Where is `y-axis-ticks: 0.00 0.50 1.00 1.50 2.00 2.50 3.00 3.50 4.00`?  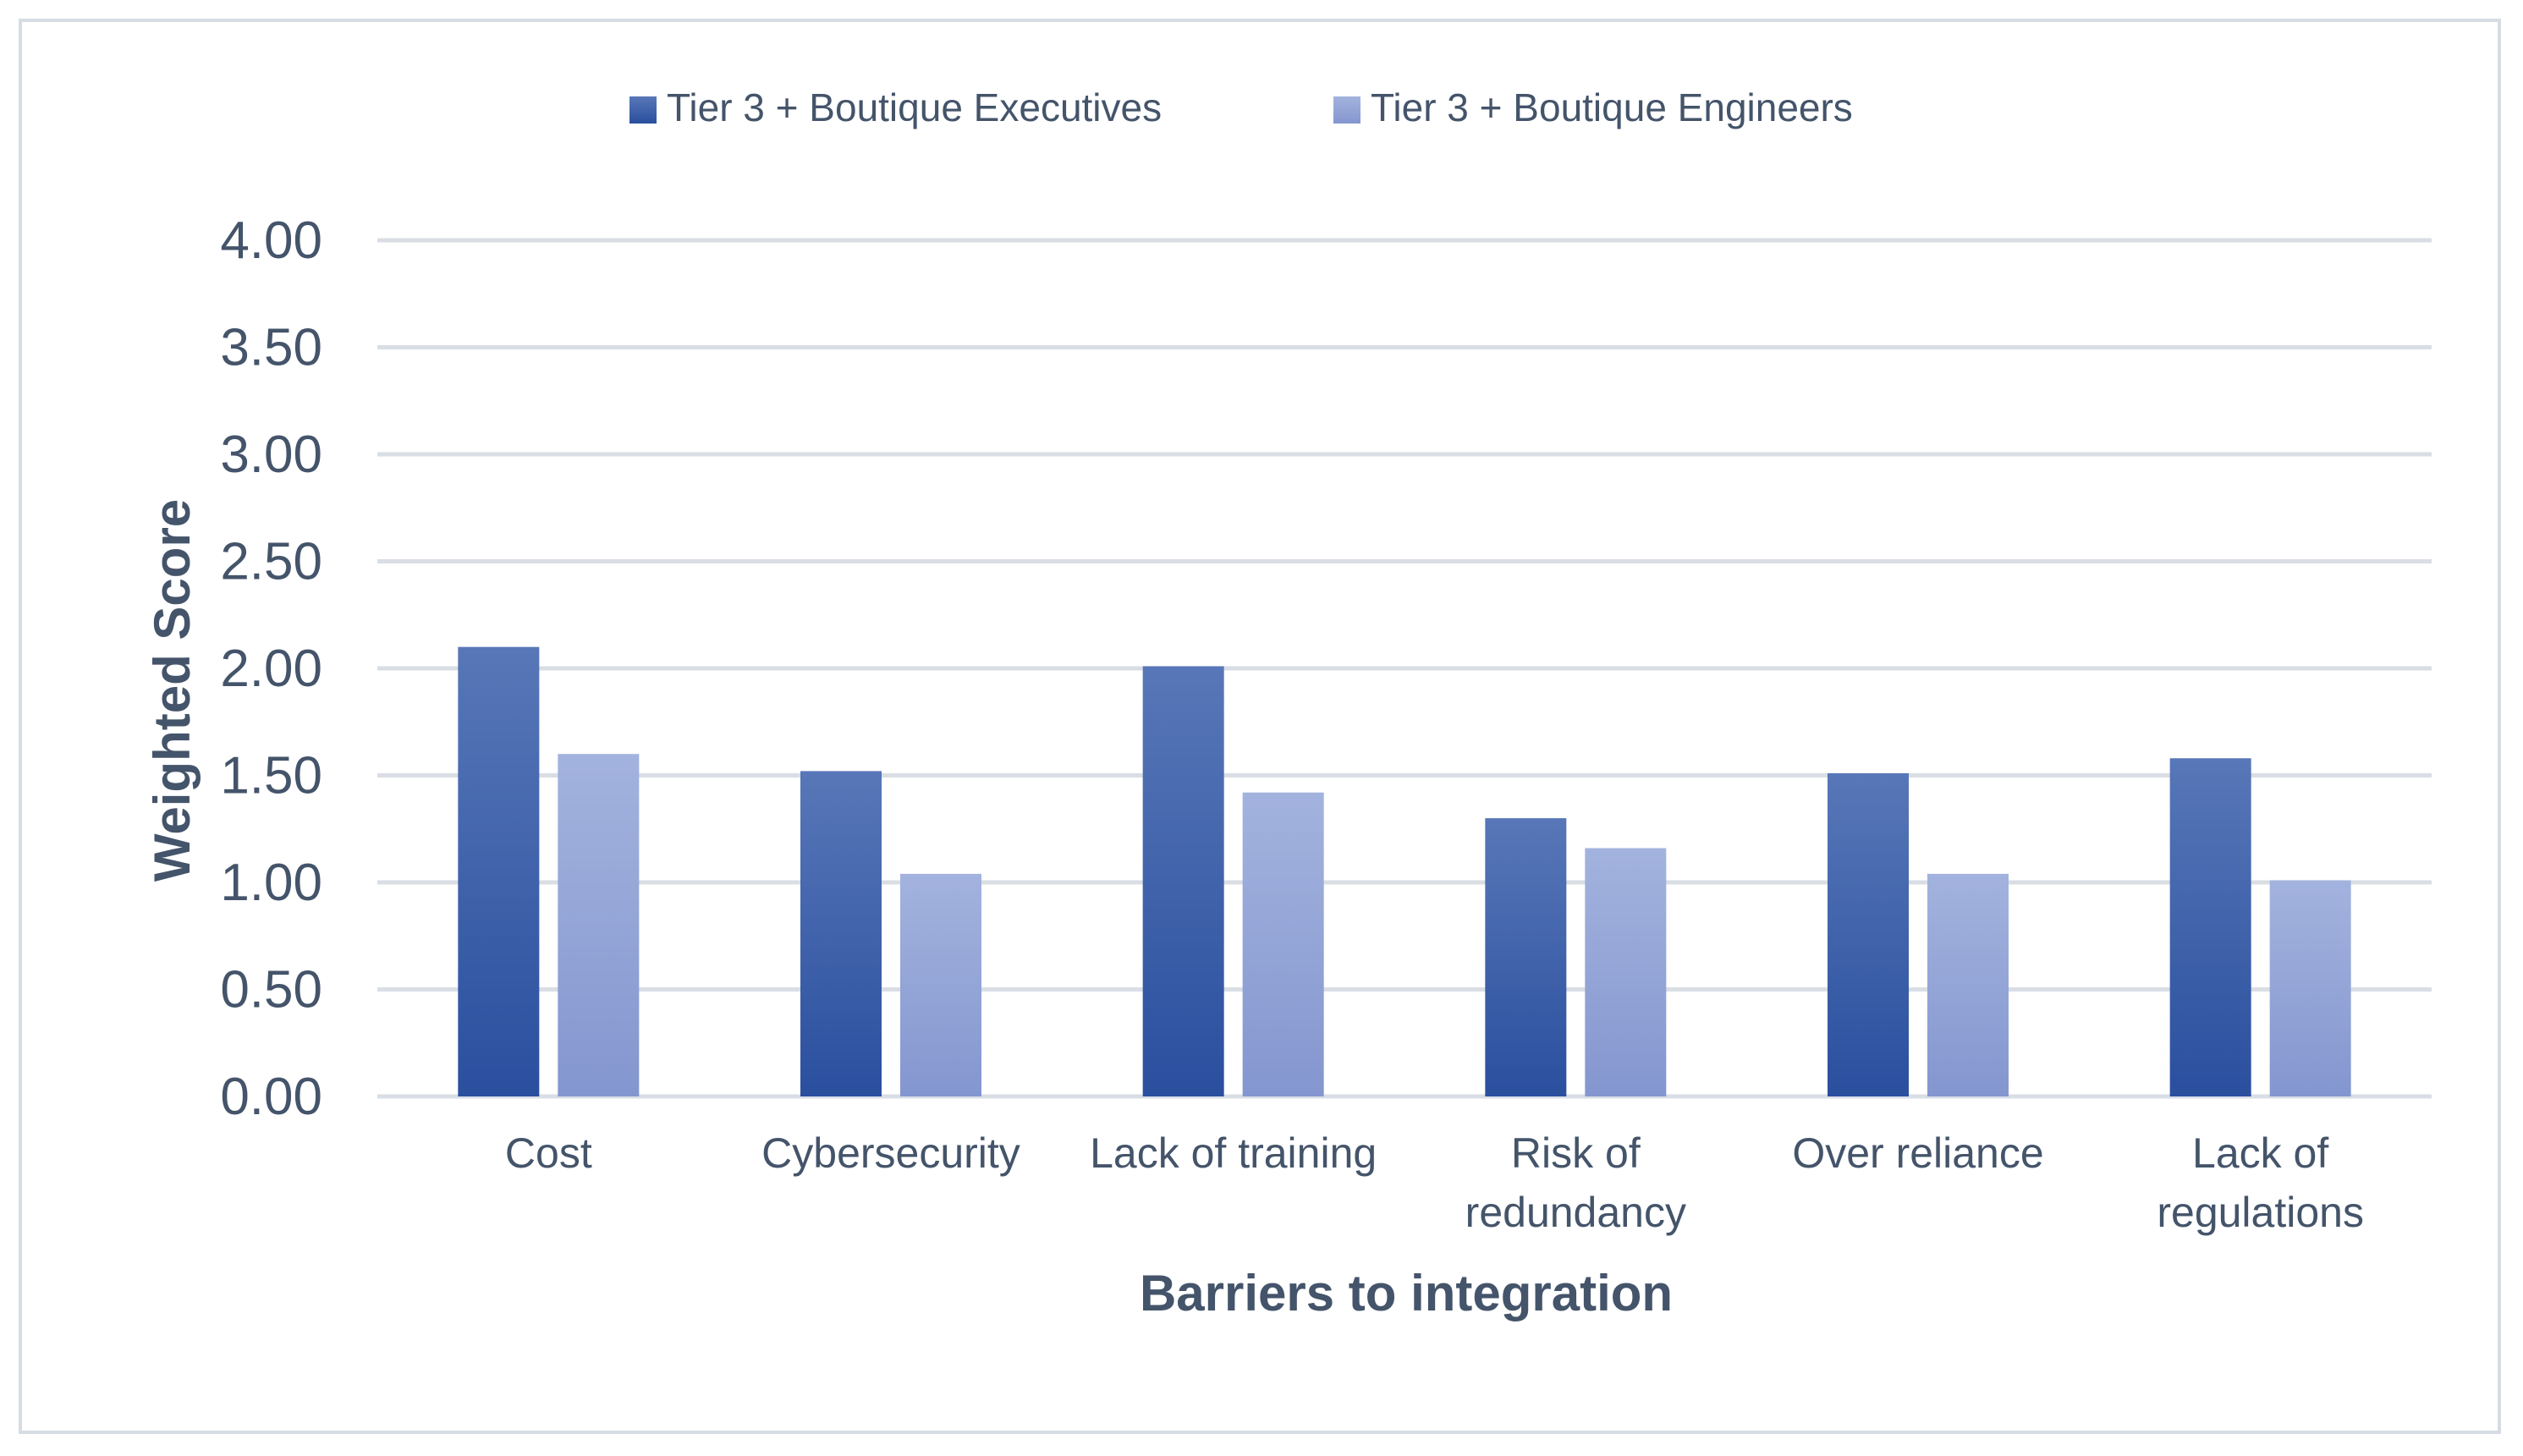
y-axis-ticks: 0.00 0.50 1.00 1.50 2.00 2.50 3.00 3.50 4.00 is located at coordinates (271, 669).